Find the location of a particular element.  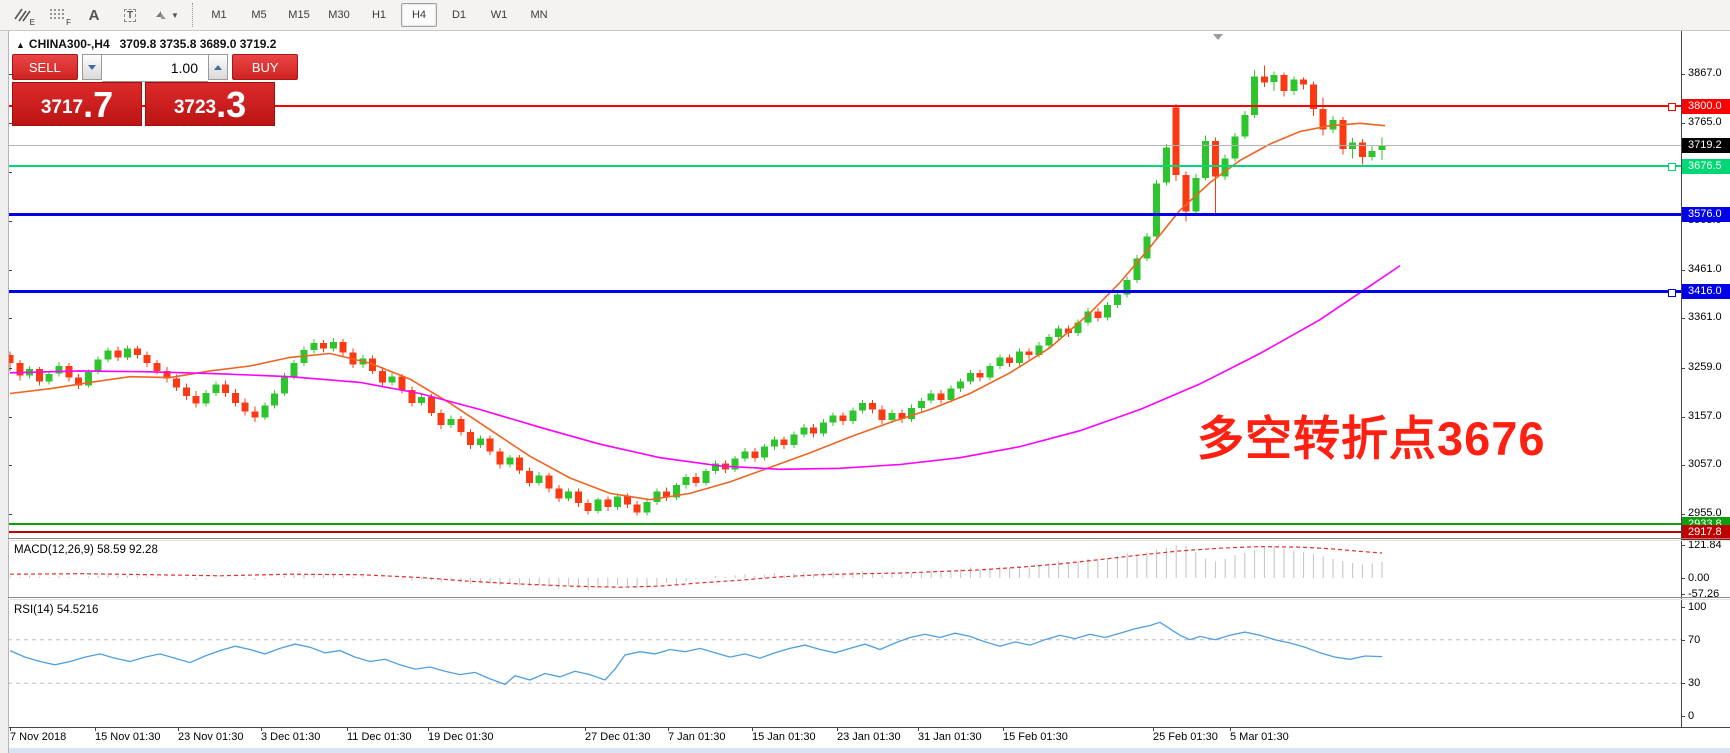

timeframe-button-h1: H1 is located at coordinates (379, 15).